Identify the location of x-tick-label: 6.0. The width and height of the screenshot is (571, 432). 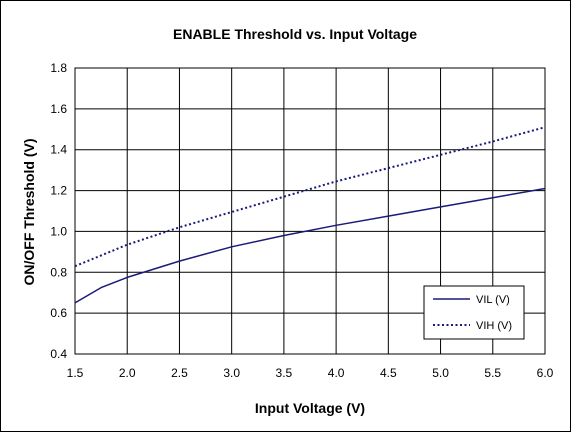
(545, 373).